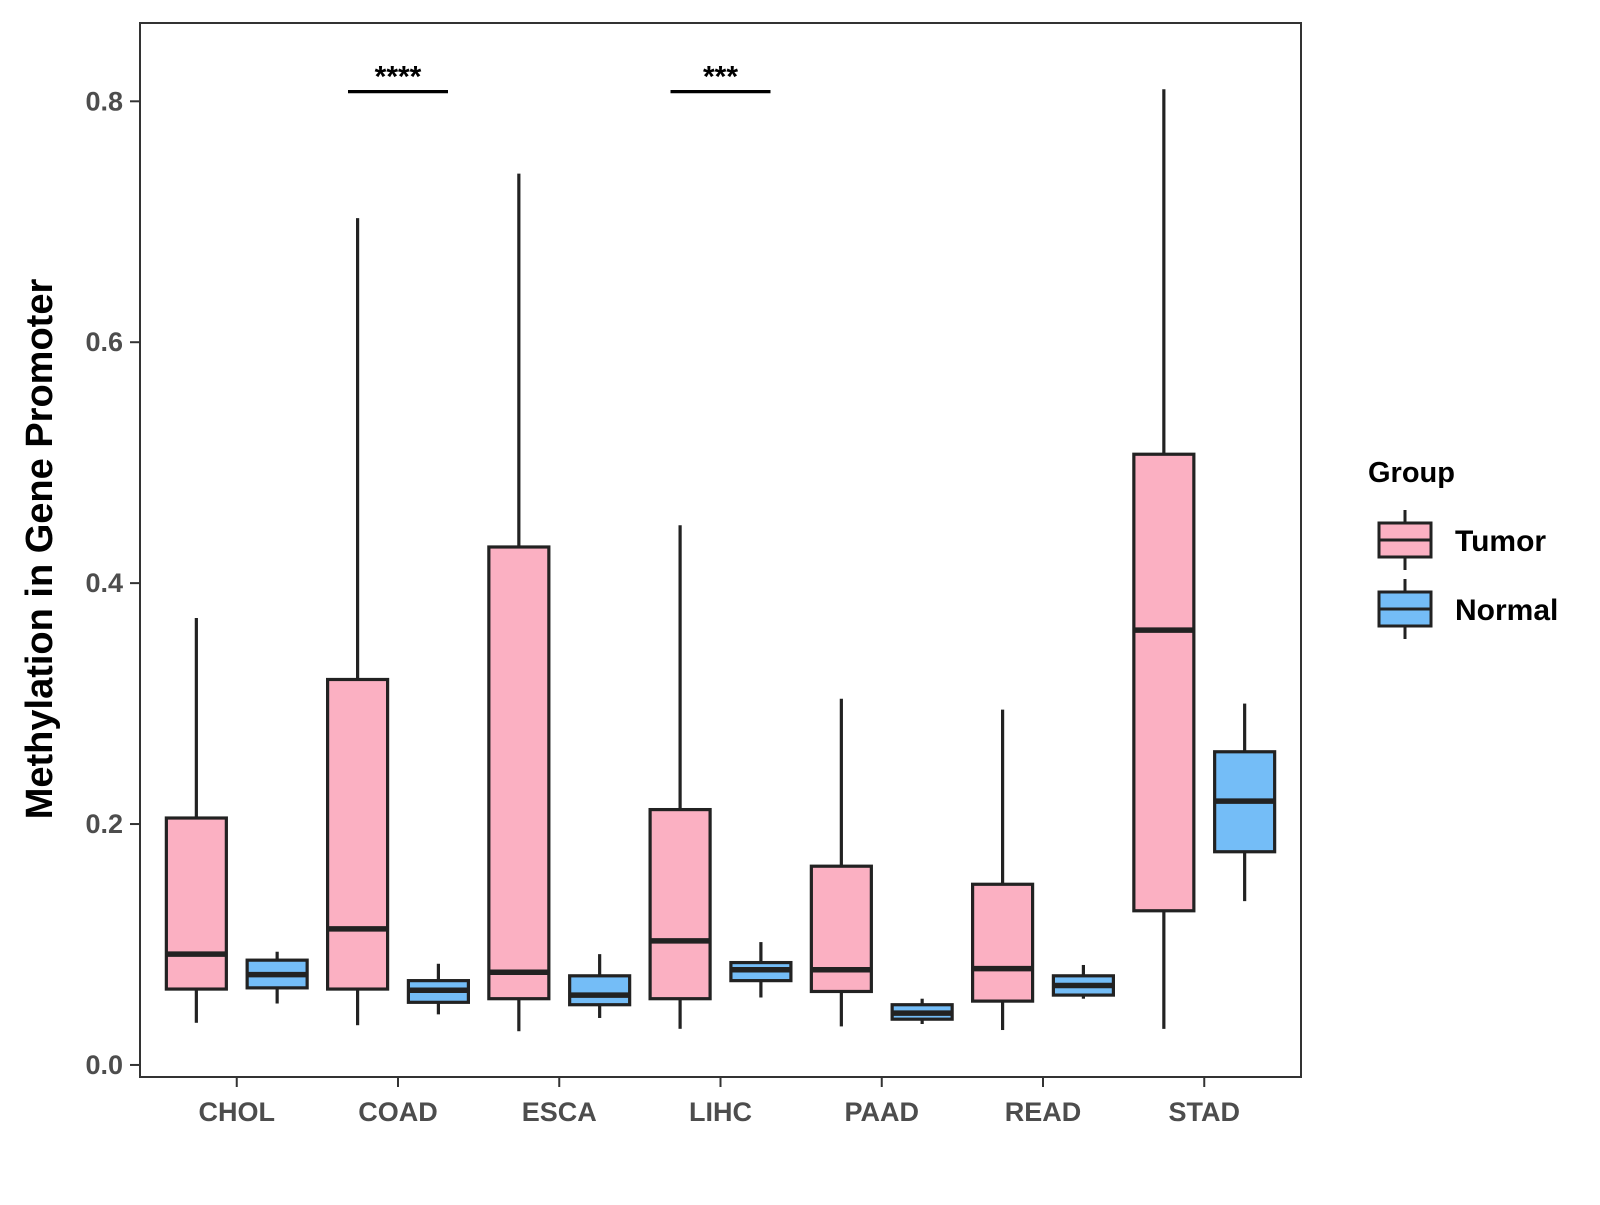  What do you see at coordinates (1164, 682) in the screenshot?
I see `box-body-tumor-stad` at bounding box center [1164, 682].